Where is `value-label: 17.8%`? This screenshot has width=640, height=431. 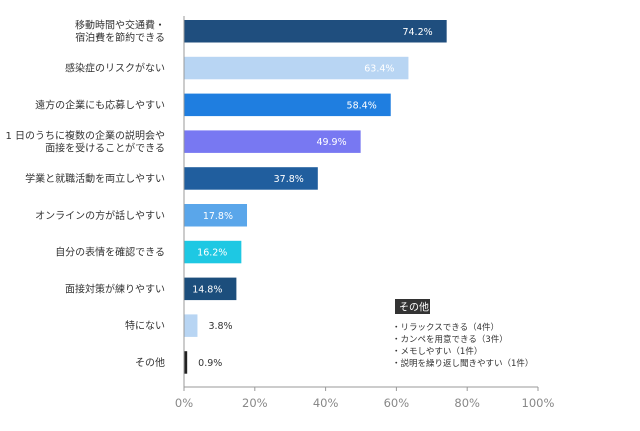 value-label: 17.8% is located at coordinates (218, 216).